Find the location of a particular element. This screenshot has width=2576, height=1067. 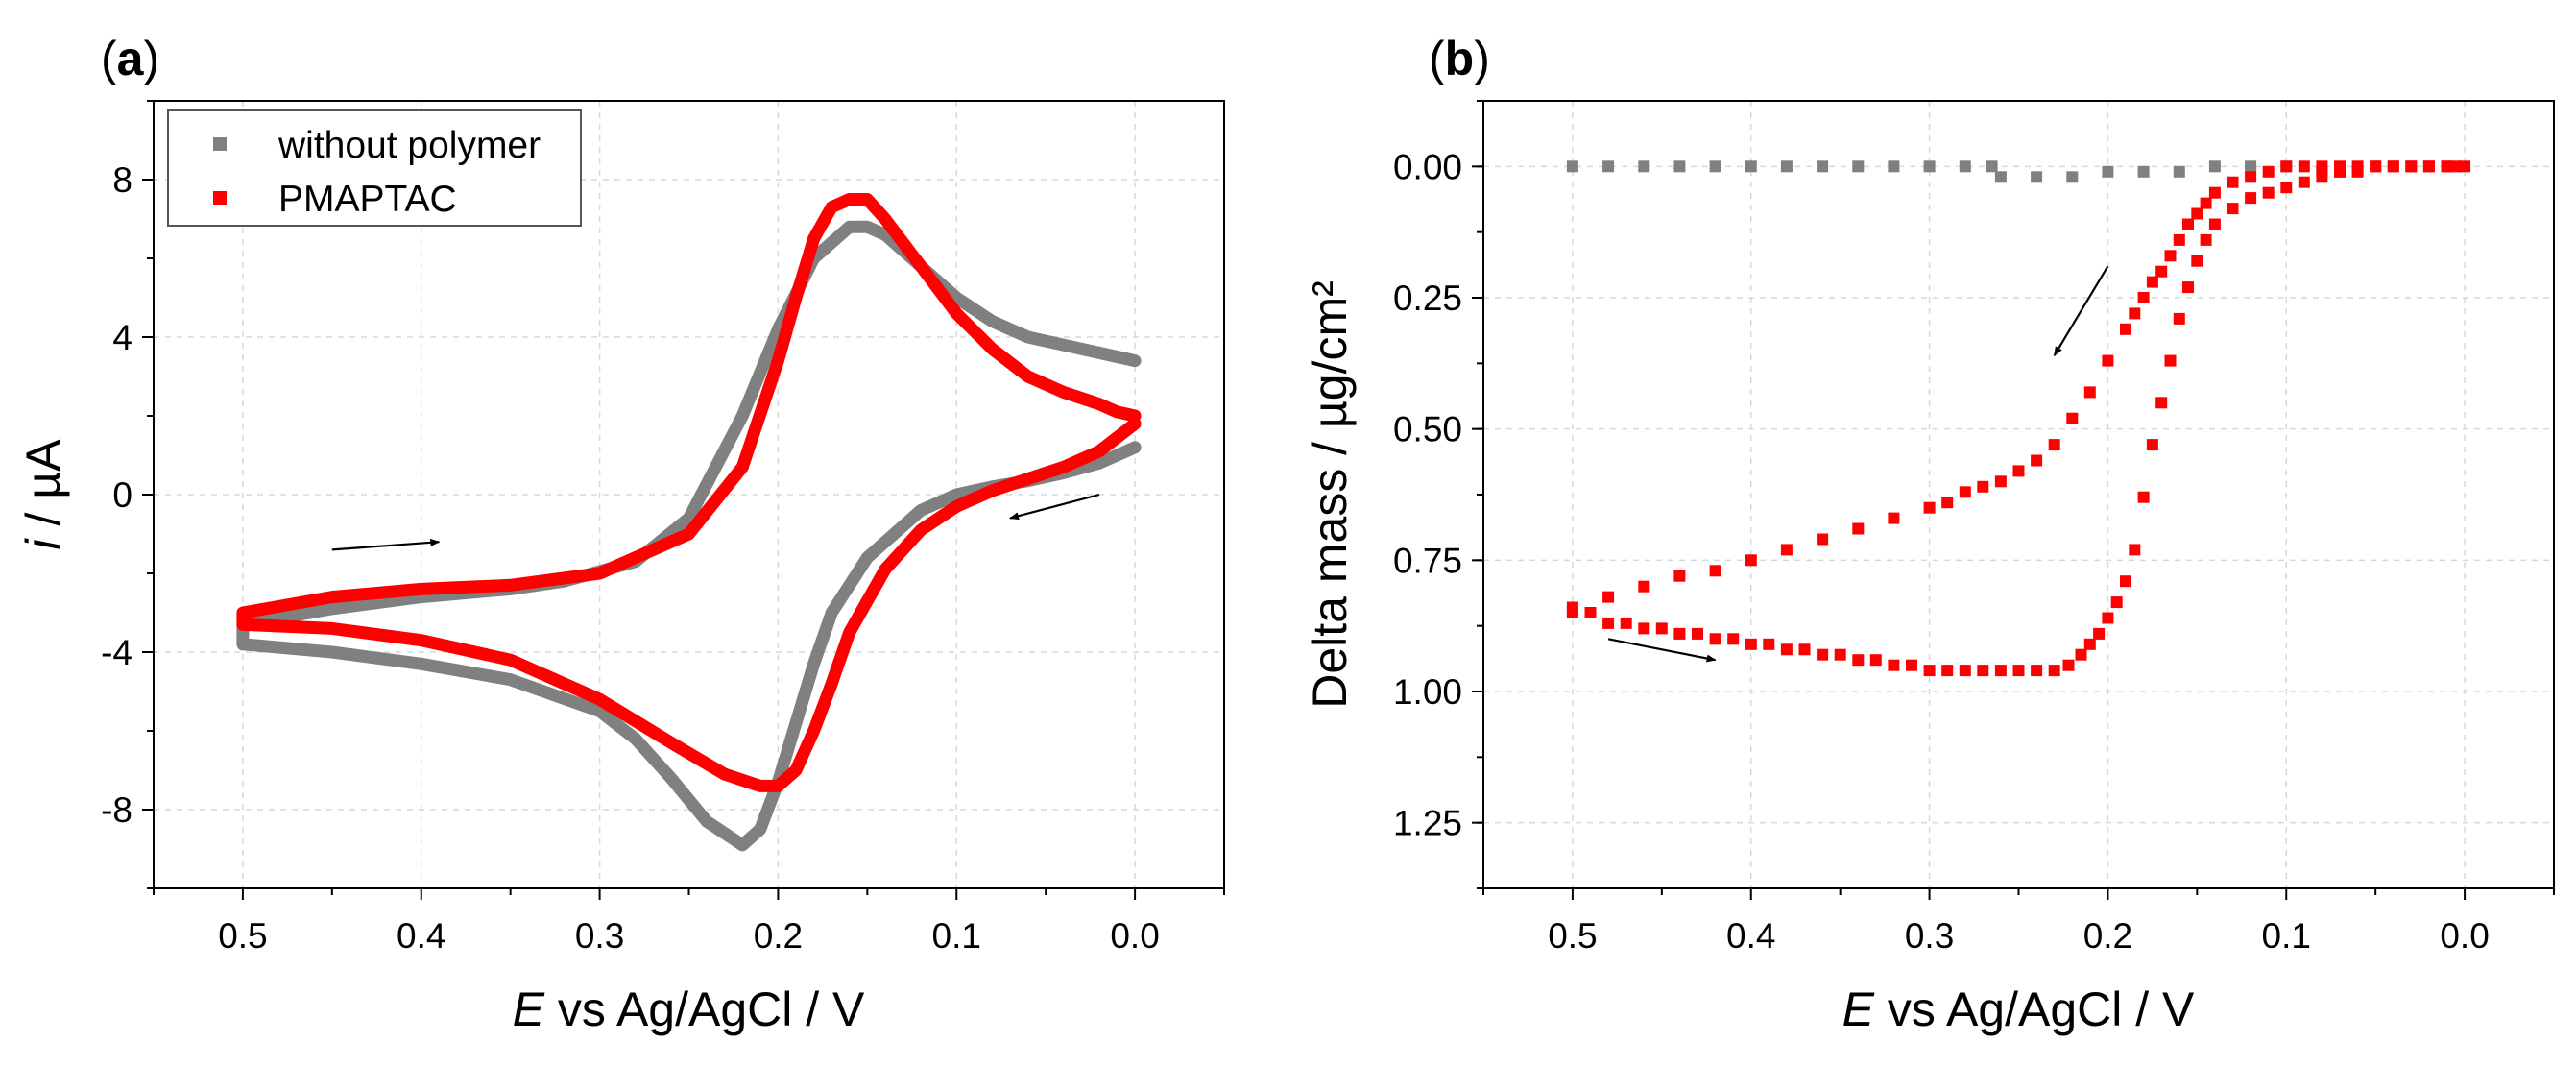

panel-a-x-axis-title: E vs Ag/AgCl / V is located at coordinates (689, 1009).